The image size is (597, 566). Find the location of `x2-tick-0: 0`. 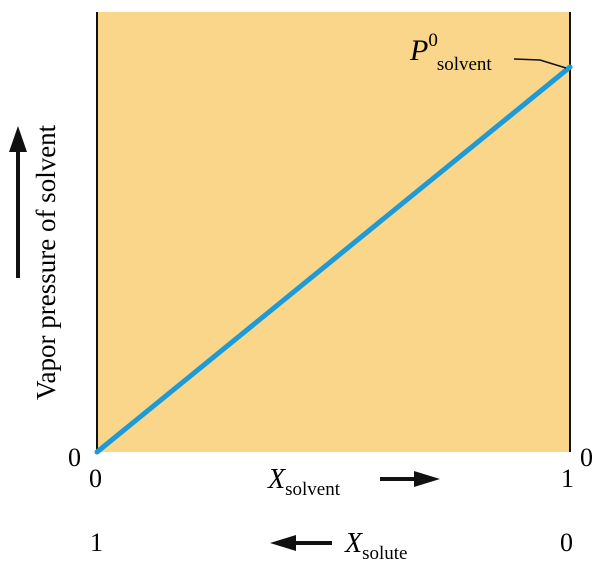

x2-tick-0: 0 is located at coordinates (566, 542).